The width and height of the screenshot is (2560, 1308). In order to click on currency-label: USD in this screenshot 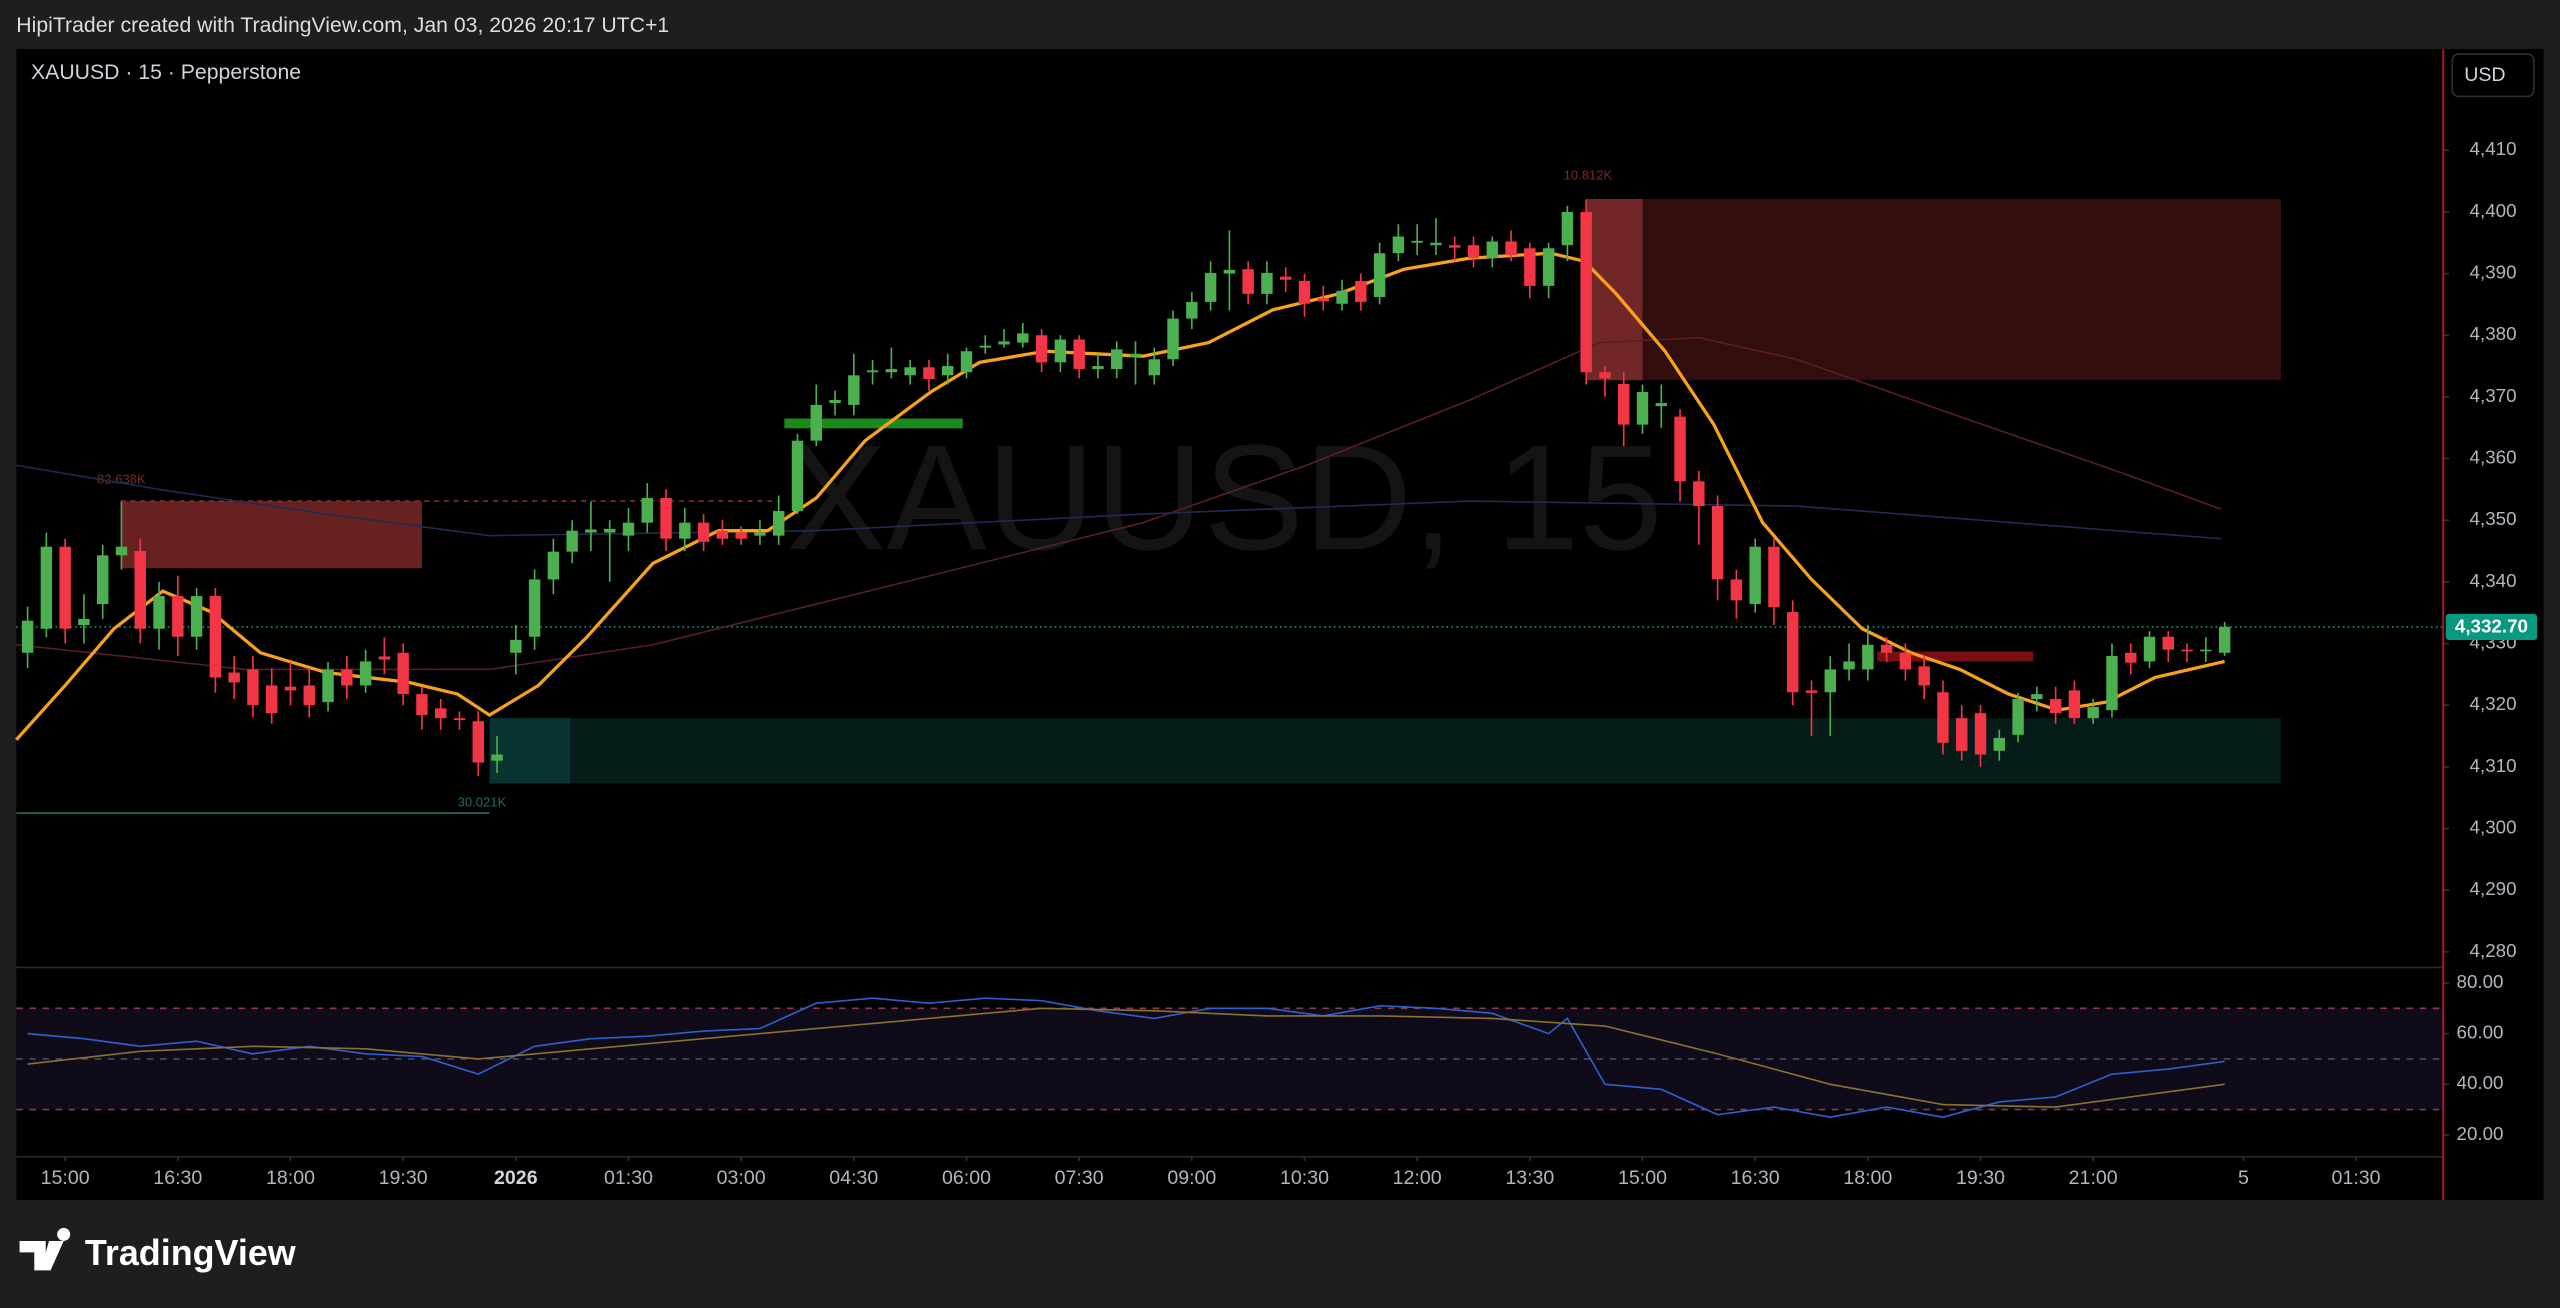, I will do `click(2484, 75)`.